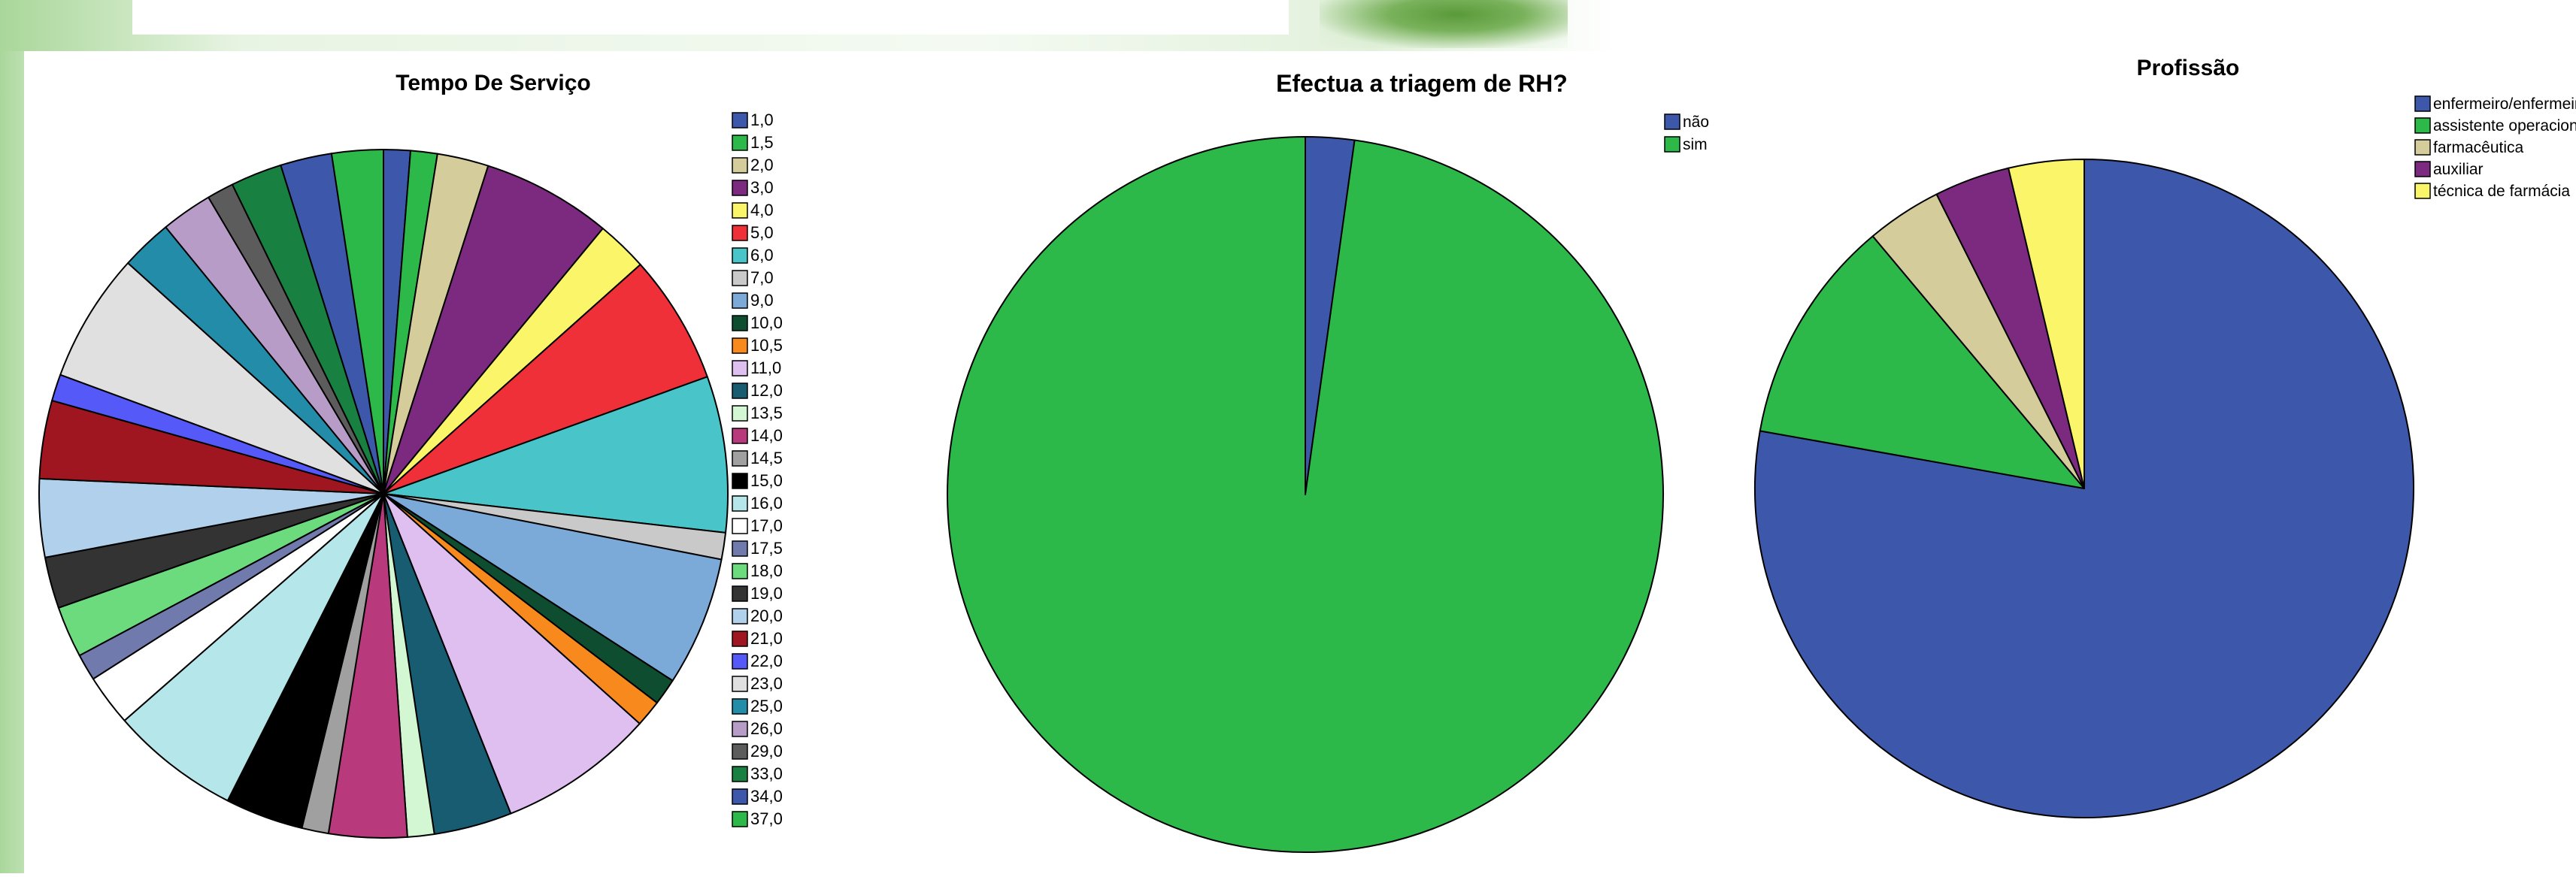 The image size is (2576, 877). What do you see at coordinates (766, 661) in the screenshot?
I see `legend-label-22-0: 22,0` at bounding box center [766, 661].